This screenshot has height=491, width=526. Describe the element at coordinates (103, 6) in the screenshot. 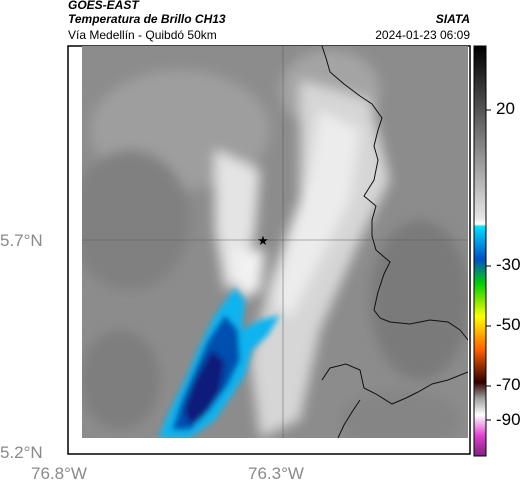

I see `title-line-1: GOES-EAST` at that location.